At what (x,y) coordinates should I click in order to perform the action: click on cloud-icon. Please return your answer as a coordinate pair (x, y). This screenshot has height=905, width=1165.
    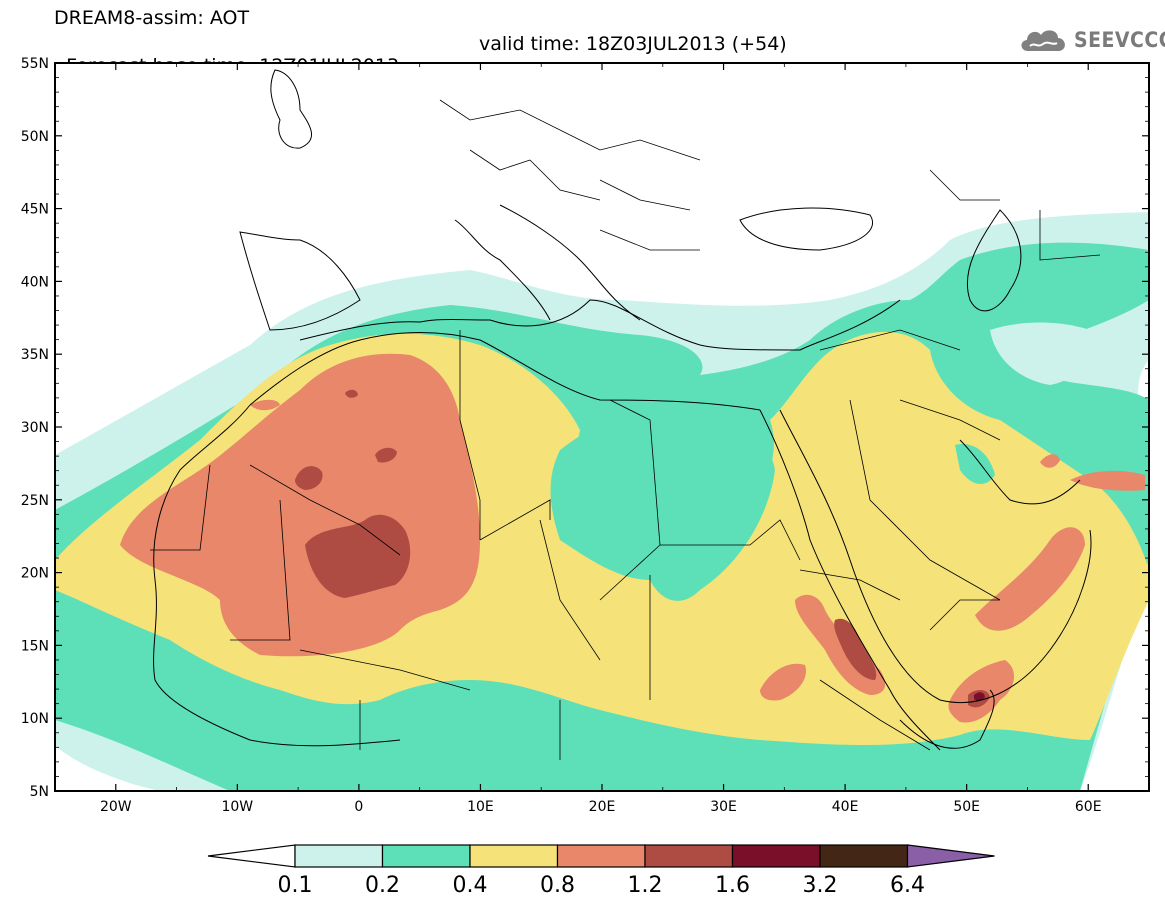
    Looking at the image, I should click on (1043, 40).